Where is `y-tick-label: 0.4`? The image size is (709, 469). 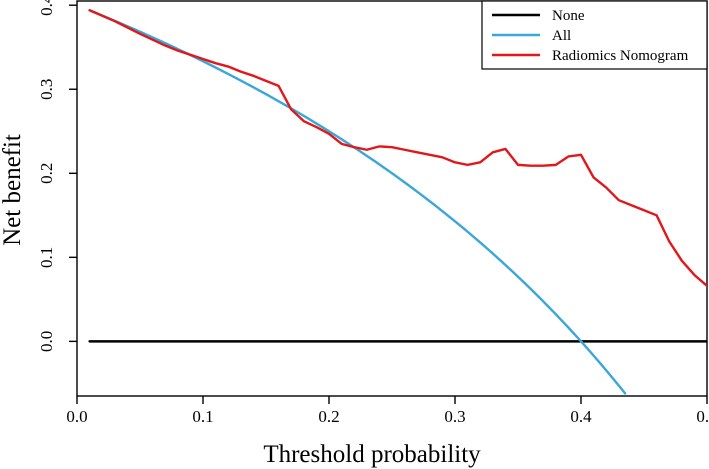
y-tick-label: 0.4 is located at coordinates (46, 8).